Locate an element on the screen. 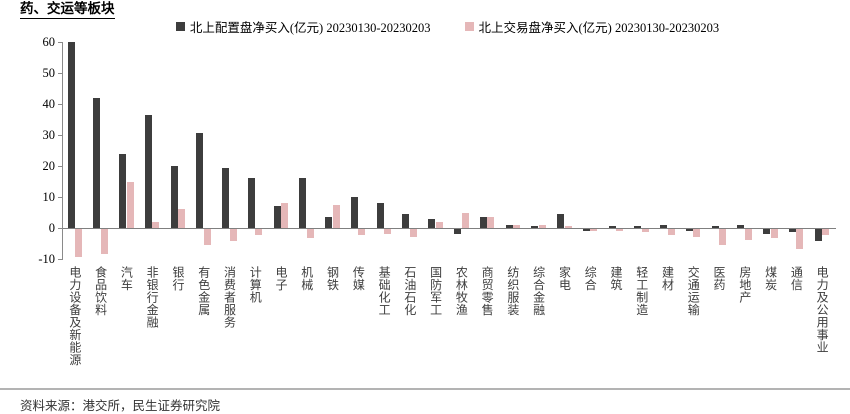  y-axis-tick-label: 0 is located at coordinates (51, 228).